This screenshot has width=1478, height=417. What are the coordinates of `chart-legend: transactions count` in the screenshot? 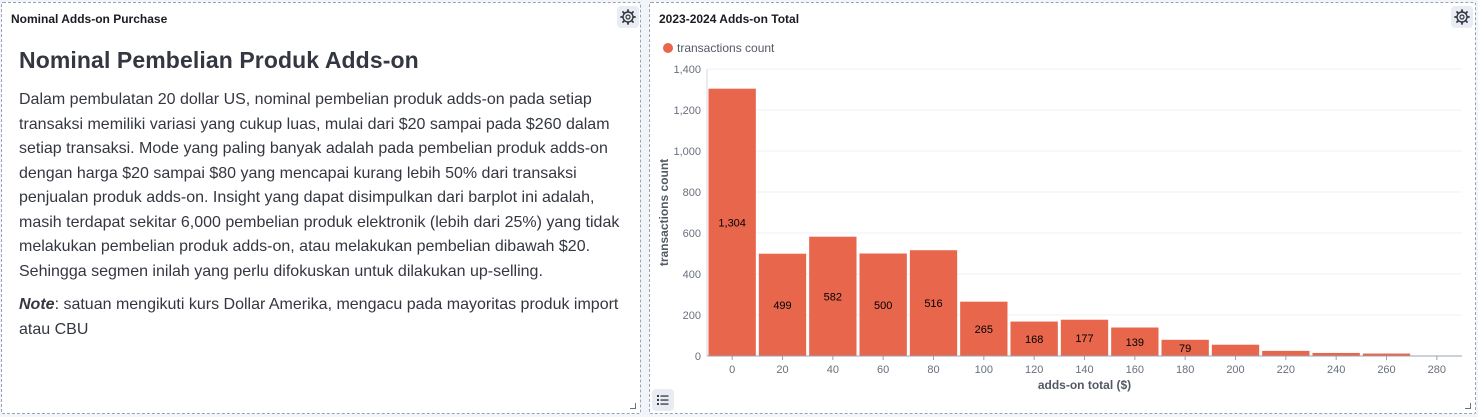 It's located at (719, 48).